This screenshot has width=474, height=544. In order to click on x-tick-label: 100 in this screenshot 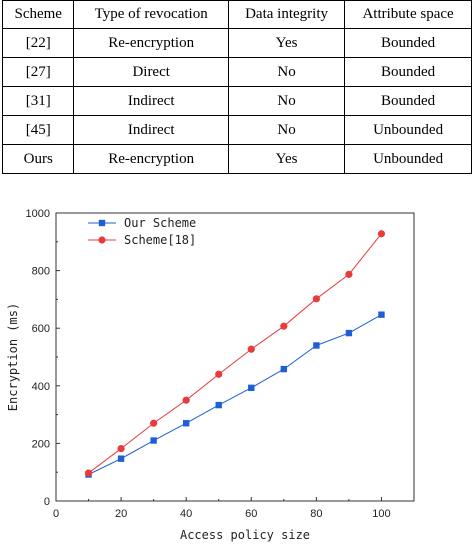, I will do `click(381, 514)`.